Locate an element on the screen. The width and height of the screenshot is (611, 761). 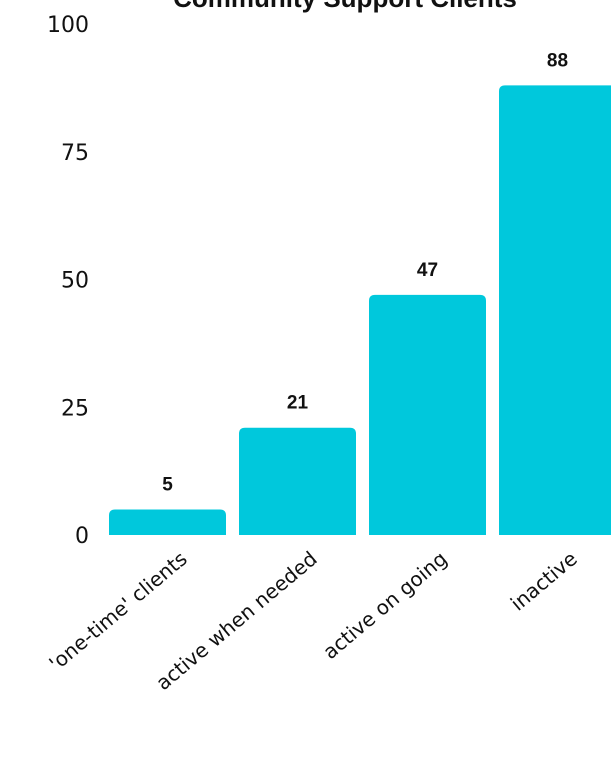
x-category-label: active on going is located at coordinates (385, 605).